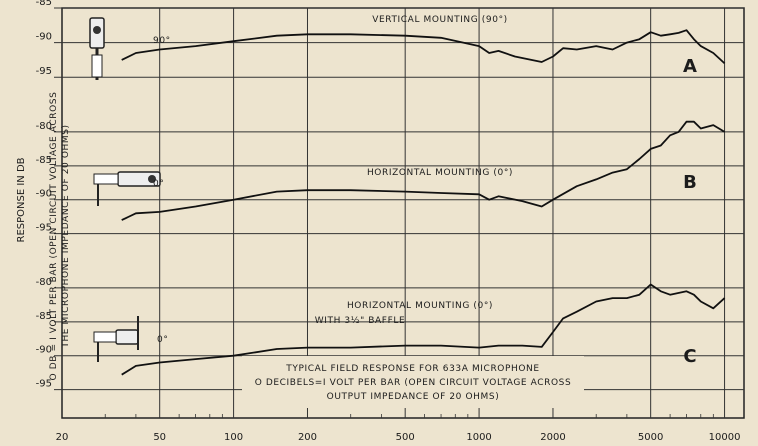  Describe the element at coordinates (62, 437) in the screenshot. I see `x-tick-label: 20` at that location.